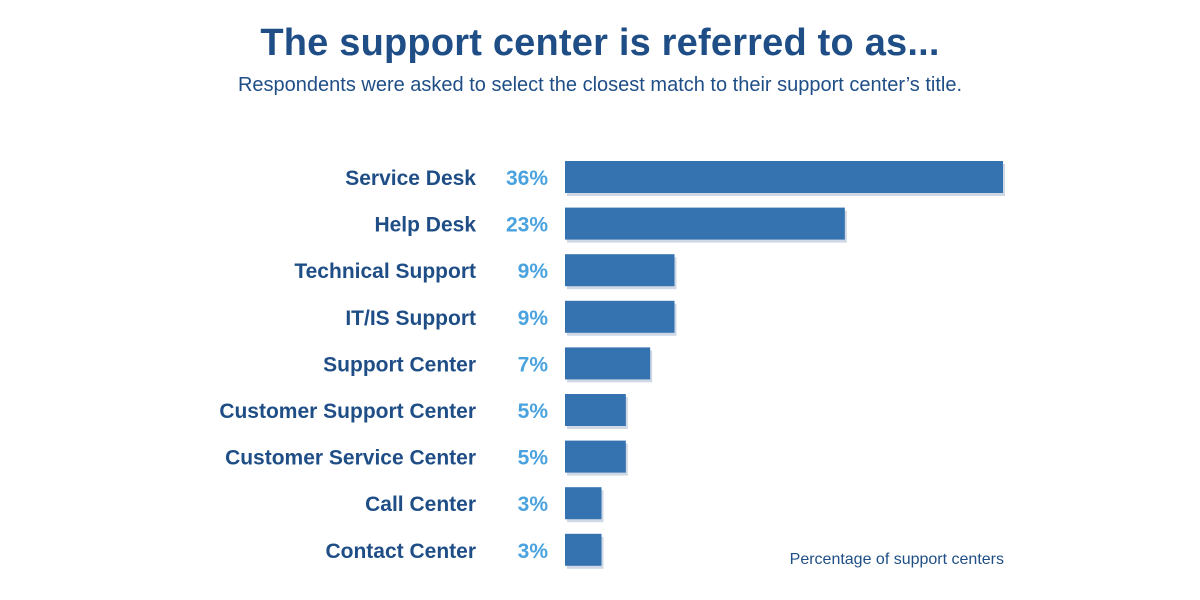 The width and height of the screenshot is (1200, 600). I want to click on bar-customer-service-center, so click(595, 456).